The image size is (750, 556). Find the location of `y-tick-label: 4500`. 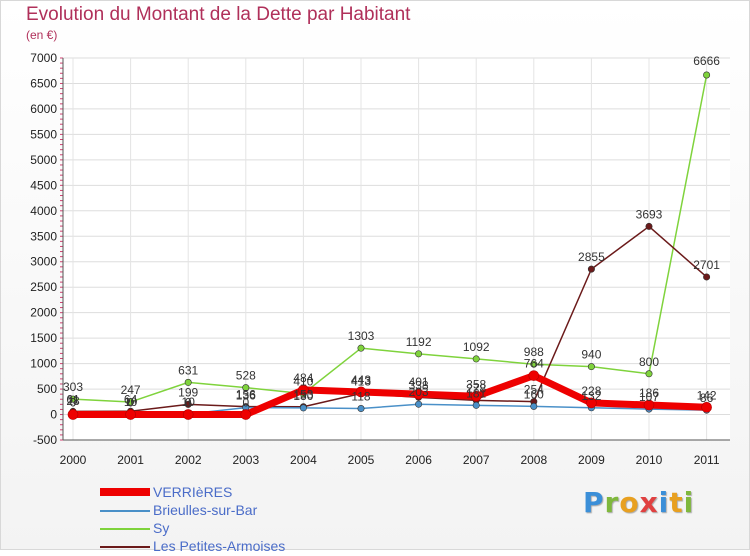

y-tick-label: 4500 is located at coordinates (43, 185).